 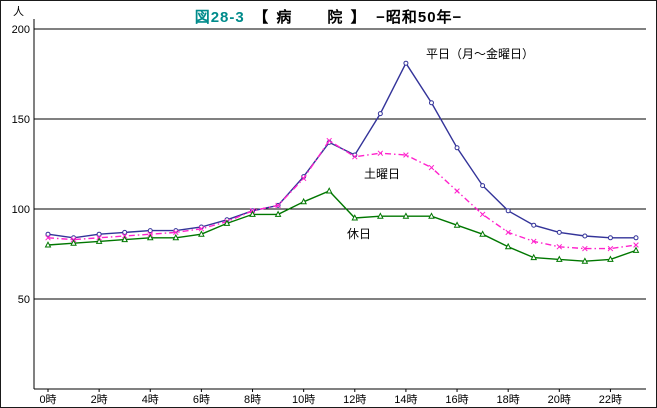 I want to click on x-tick-label: 6時, so click(x=201, y=399).